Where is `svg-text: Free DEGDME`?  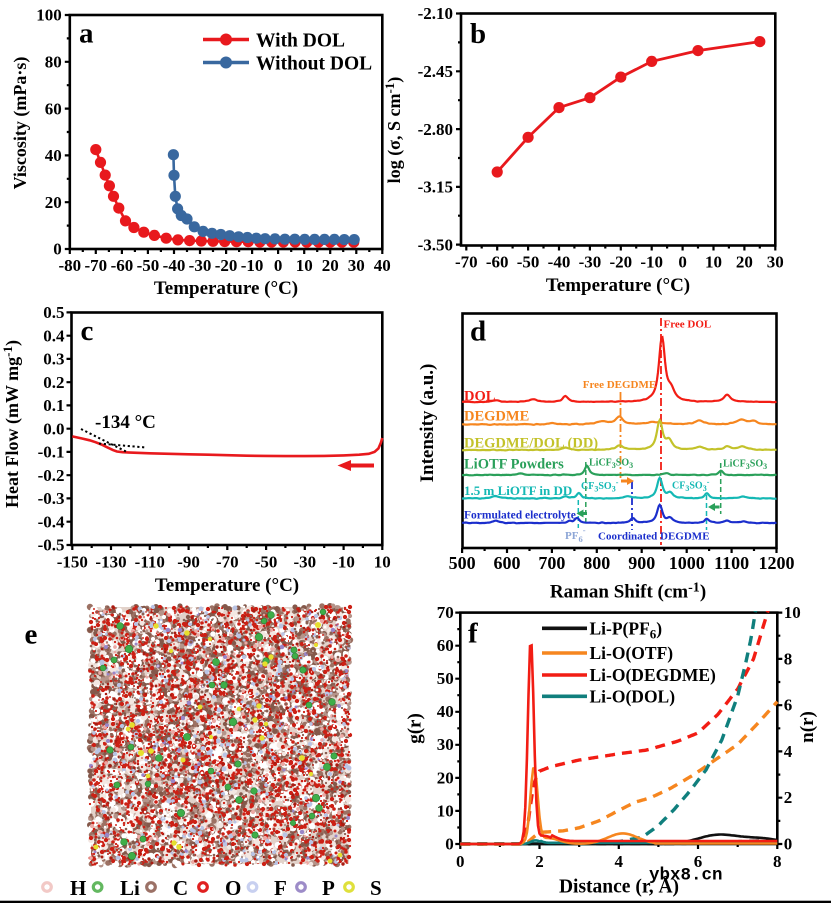 svg-text: Free DEGDME is located at coordinates (619, 385).